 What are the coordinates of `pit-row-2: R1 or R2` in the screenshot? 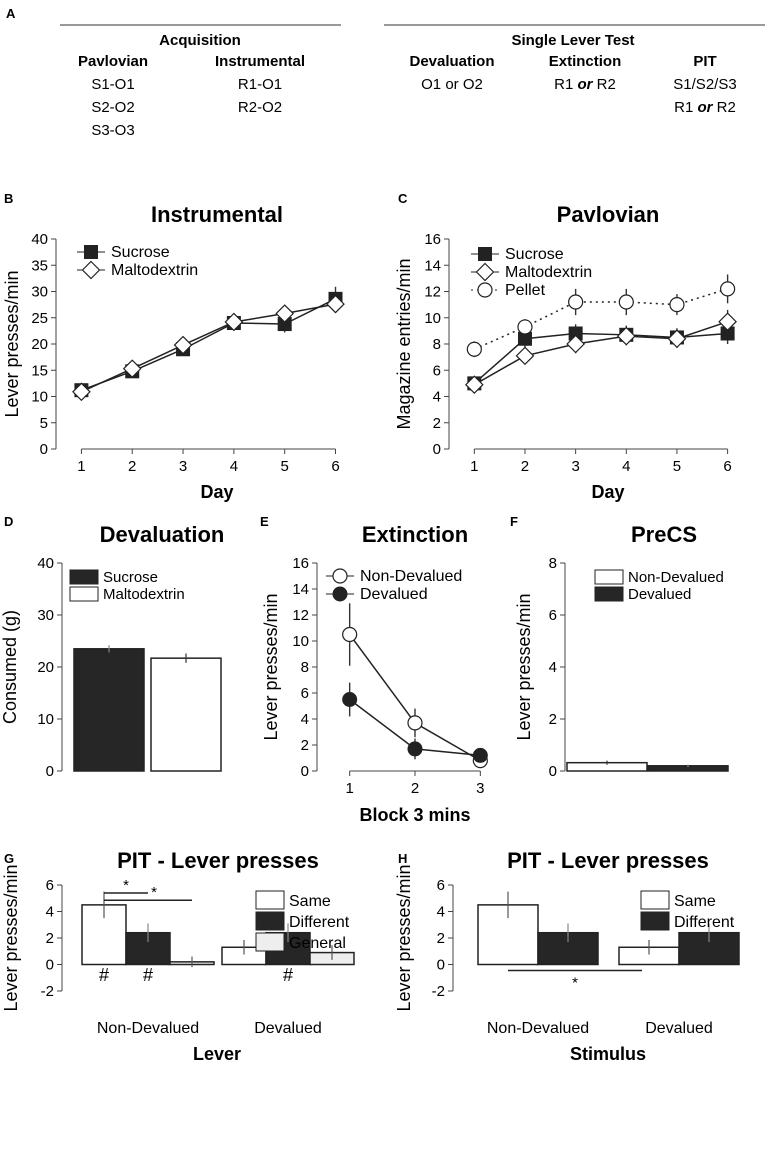 It's located at (705, 107).